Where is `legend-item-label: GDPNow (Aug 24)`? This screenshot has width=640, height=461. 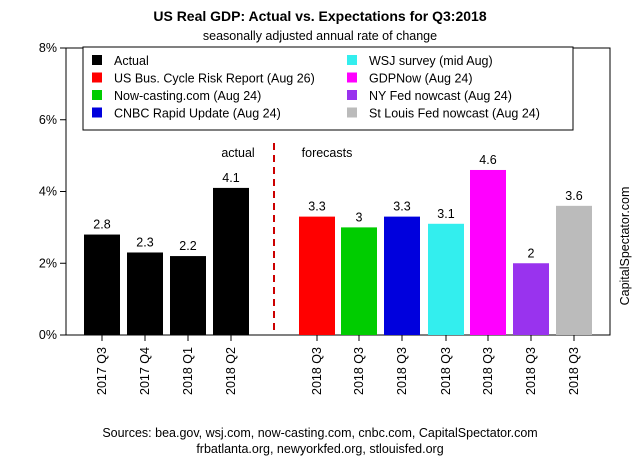
legend-item-label: GDPNow (Aug 24) is located at coordinates (421, 79).